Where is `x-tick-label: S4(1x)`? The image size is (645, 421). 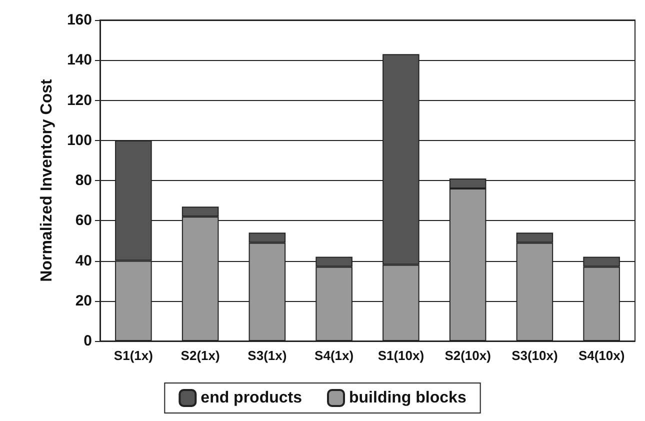
x-tick-label: S4(1x) is located at coordinates (334, 355).